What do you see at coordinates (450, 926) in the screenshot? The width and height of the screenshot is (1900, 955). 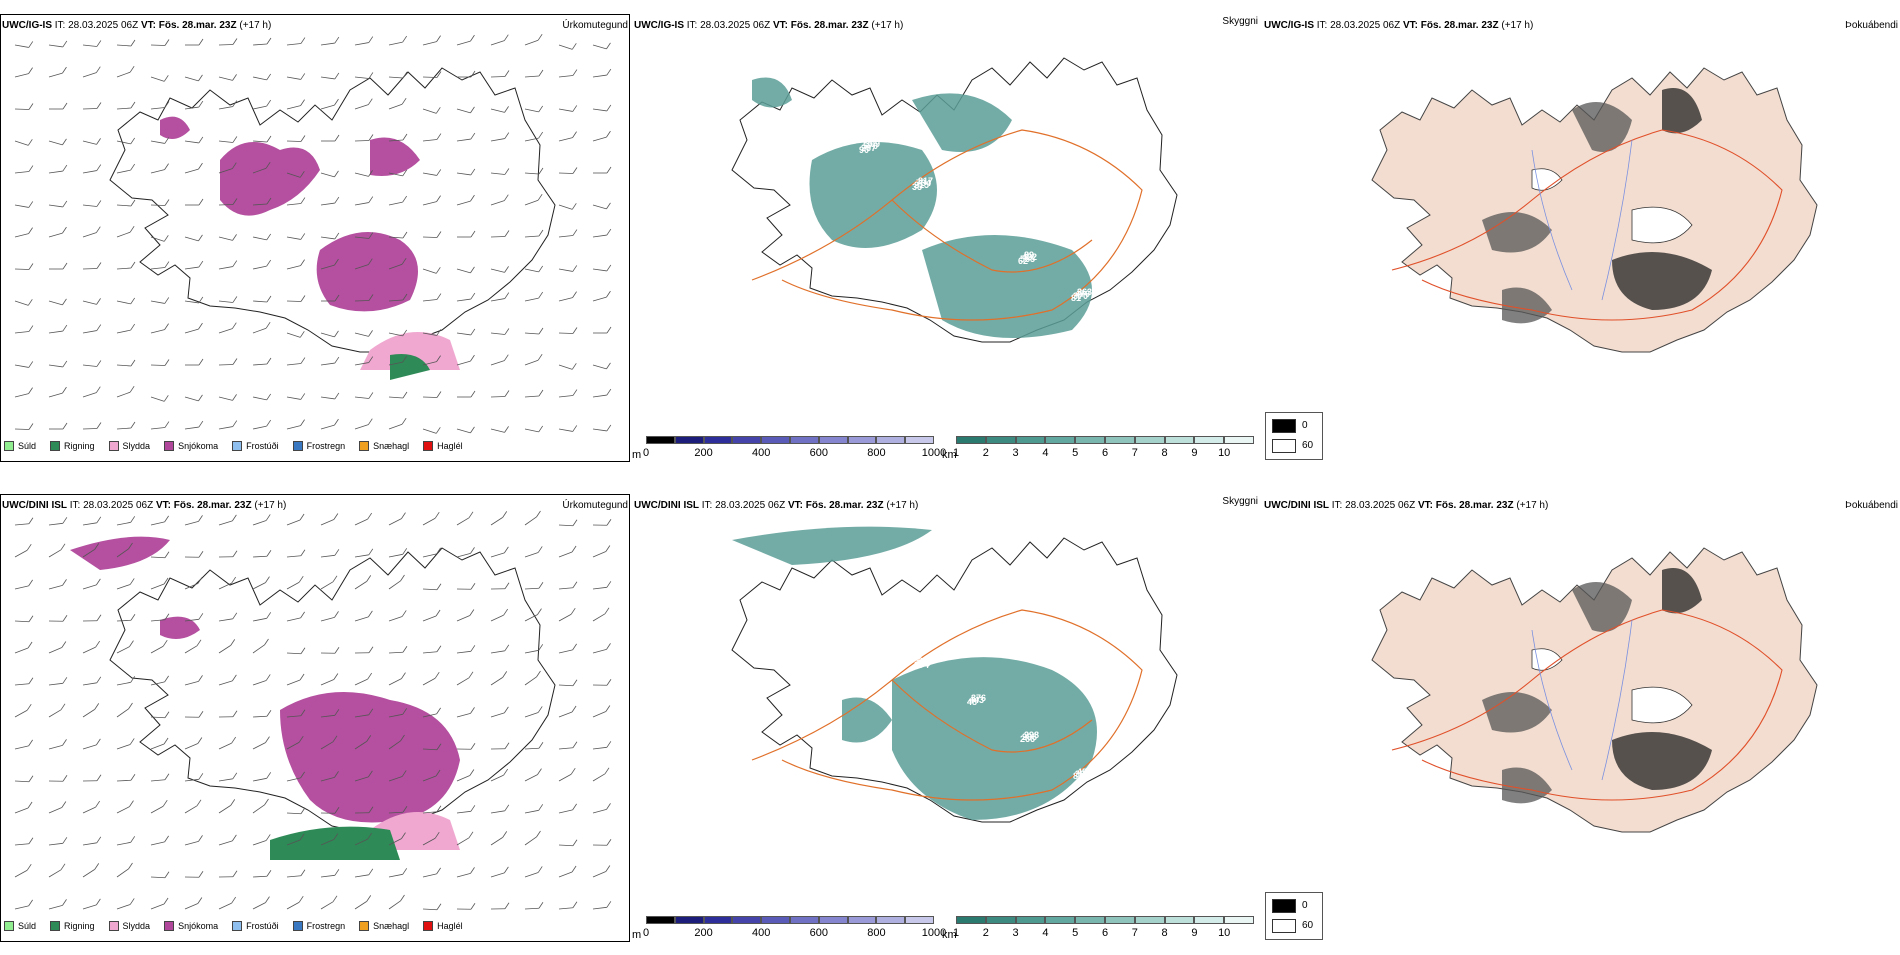 I see `precip-legend-label: Haglél` at bounding box center [450, 926].